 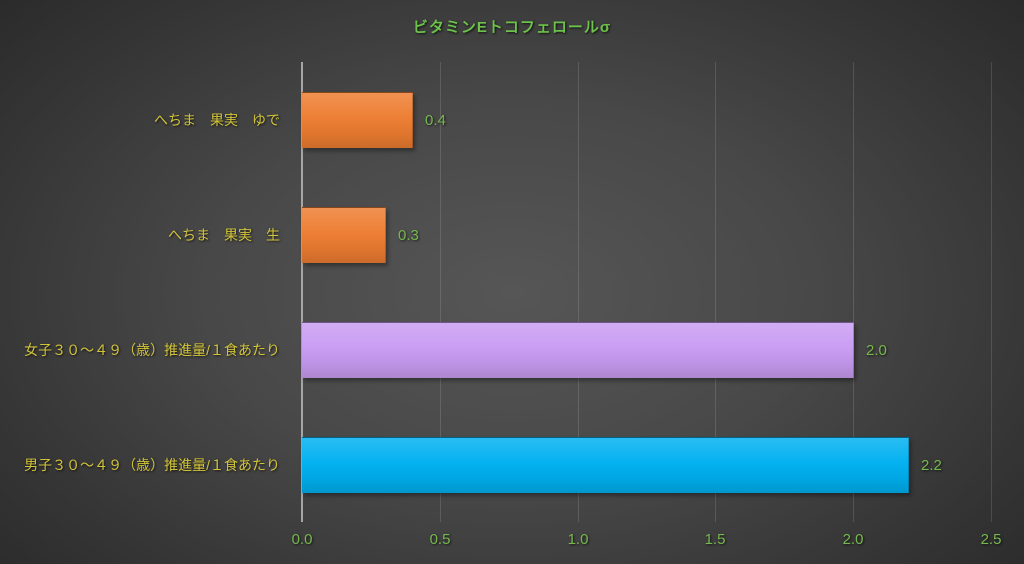 I want to click on bar-value-label: 0.4, so click(x=435, y=120).